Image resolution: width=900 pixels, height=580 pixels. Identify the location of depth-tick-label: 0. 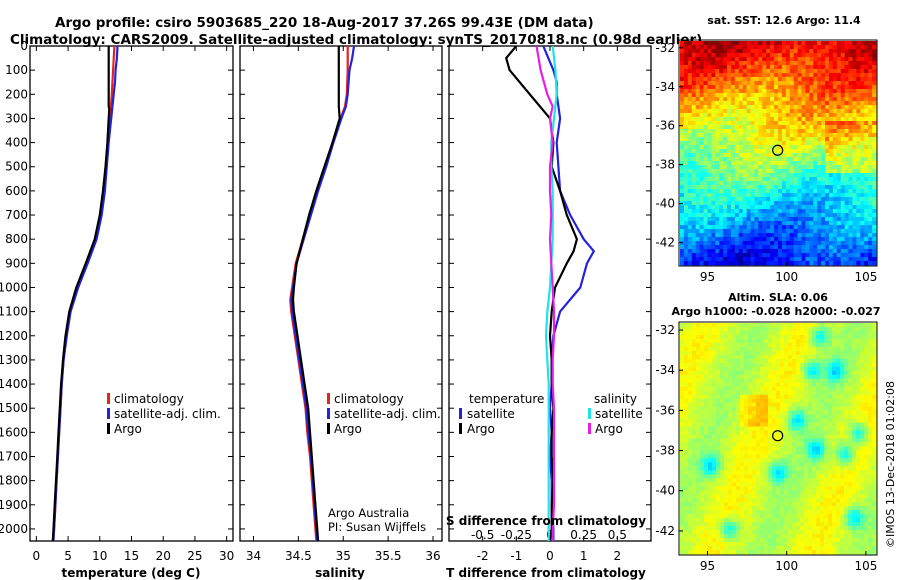
(24, 46).